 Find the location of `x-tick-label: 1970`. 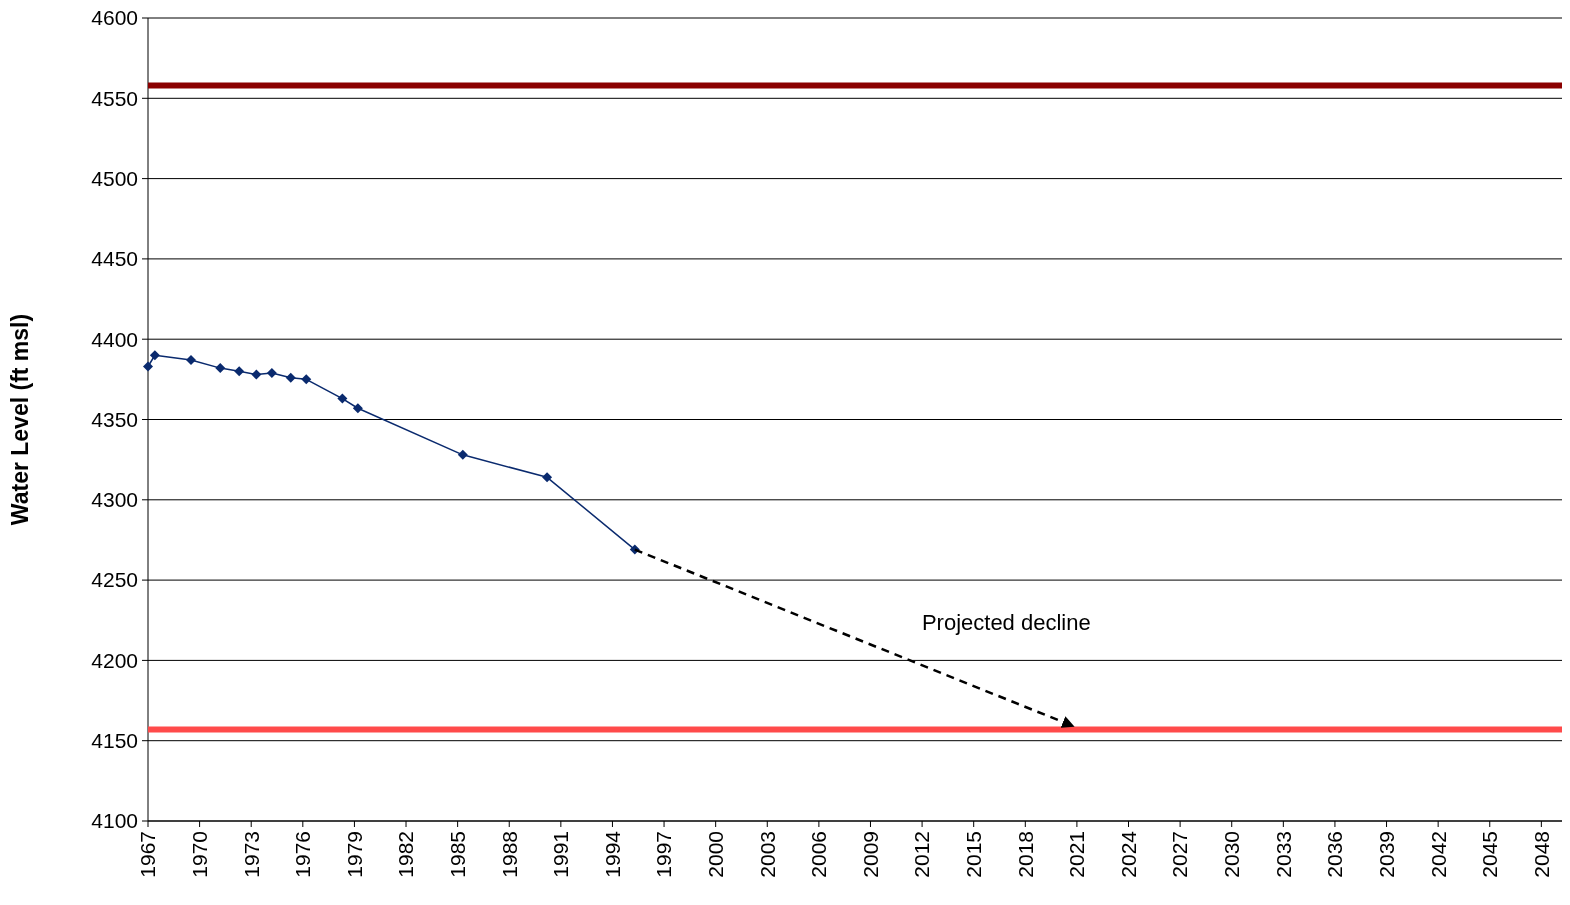

x-tick-label: 1970 is located at coordinates (199, 854).